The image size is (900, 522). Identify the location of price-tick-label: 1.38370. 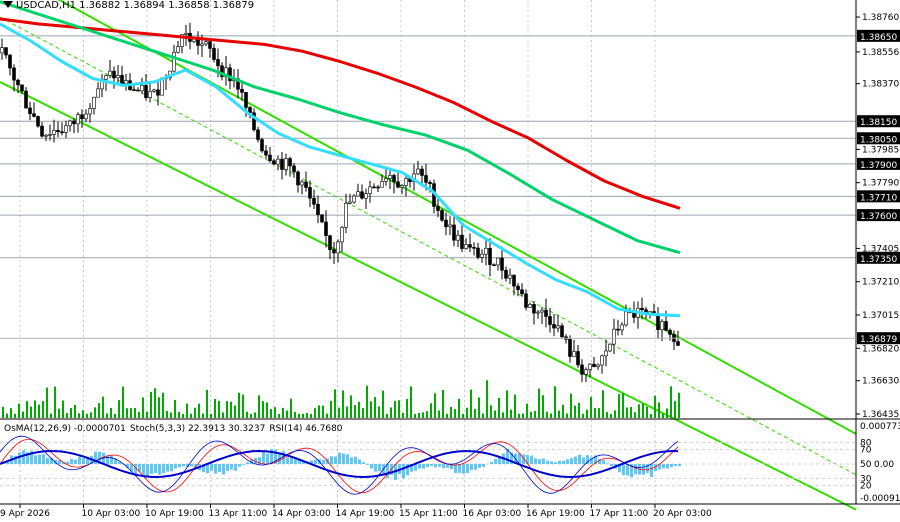
(880, 85).